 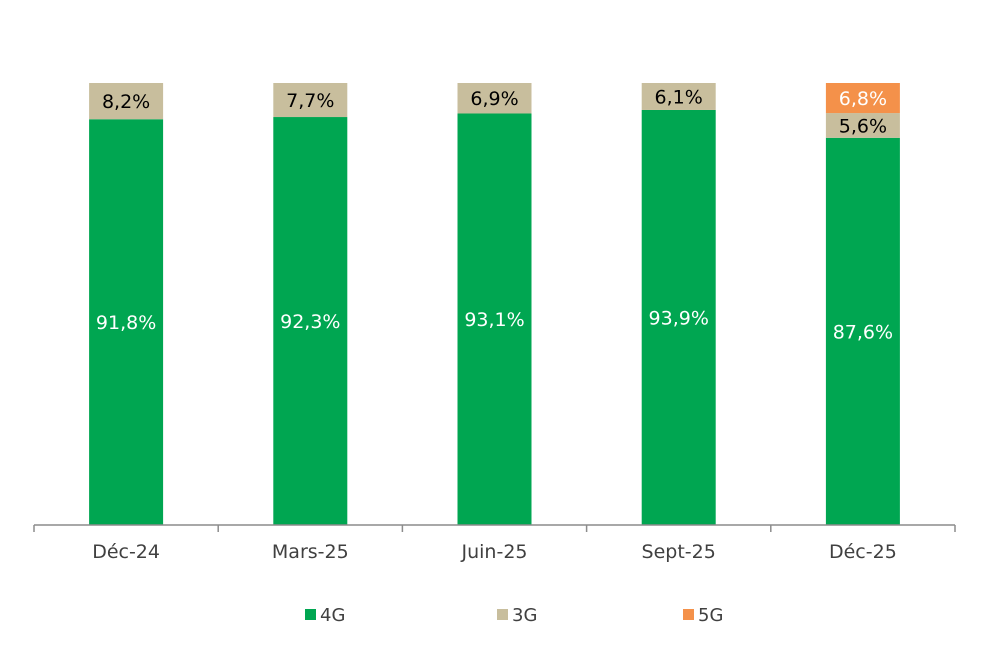 What do you see at coordinates (310, 614) in the screenshot?
I see `legend-swatch-4g` at bounding box center [310, 614].